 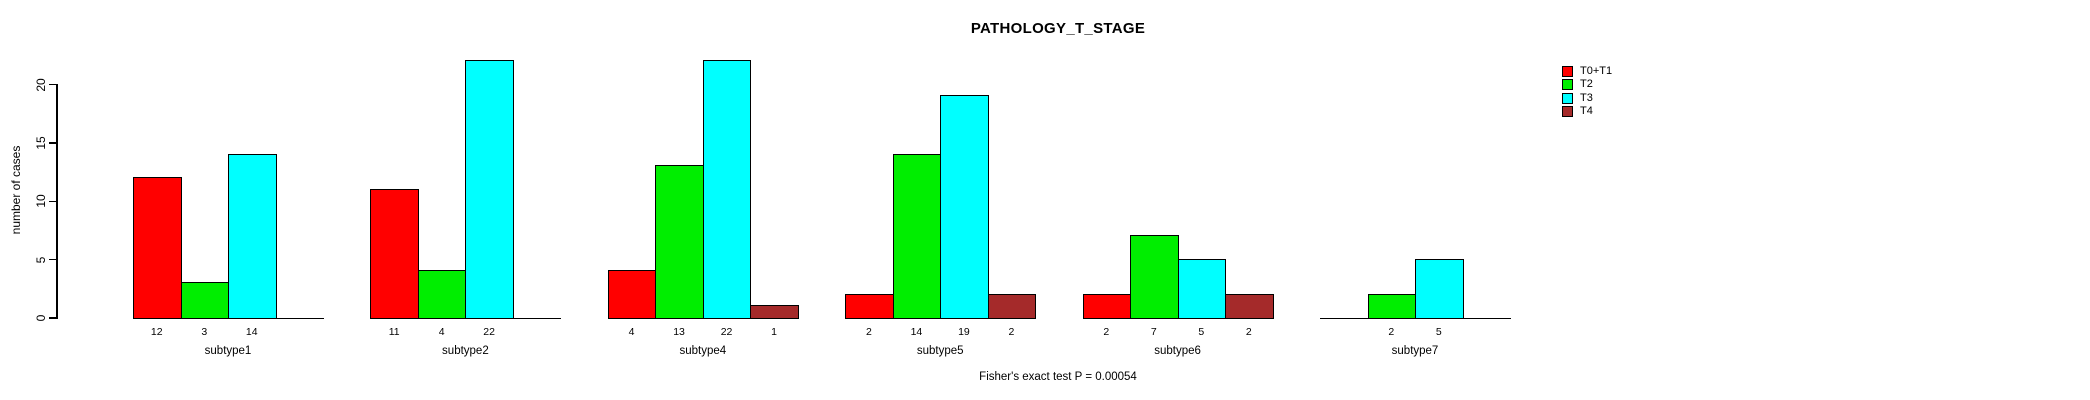 What do you see at coordinates (41, 260) in the screenshot?
I see `y-tick-label: 5` at bounding box center [41, 260].